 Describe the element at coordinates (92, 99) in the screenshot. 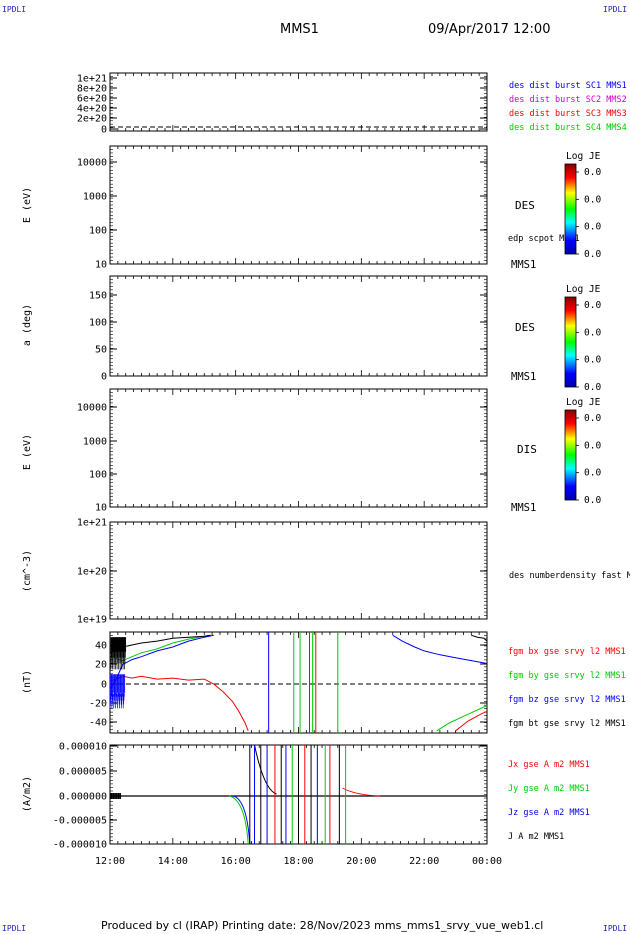

I see `y-tick-label: 6e+20` at that location.